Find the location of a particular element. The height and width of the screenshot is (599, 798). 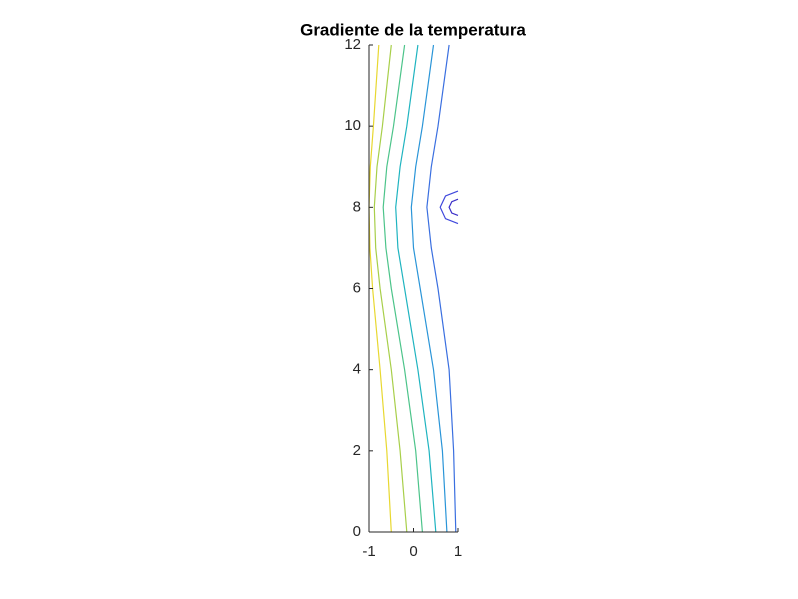

y-tick-label: 0 is located at coordinates (357, 531).